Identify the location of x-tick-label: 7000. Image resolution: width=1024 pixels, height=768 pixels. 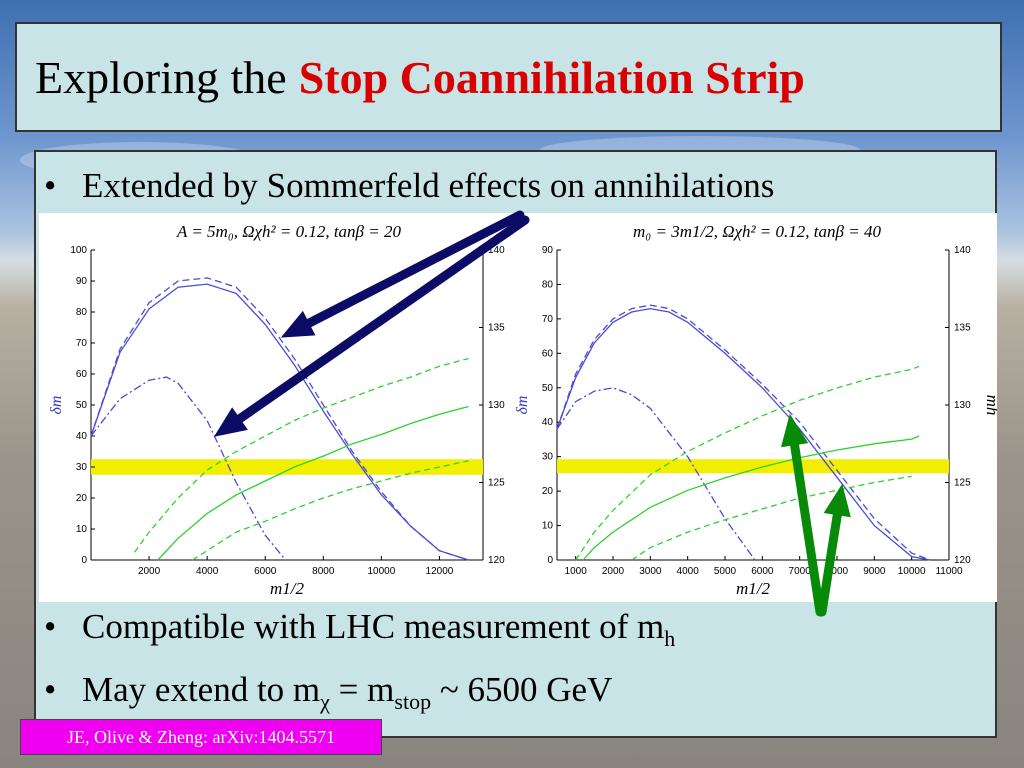
(800, 571).